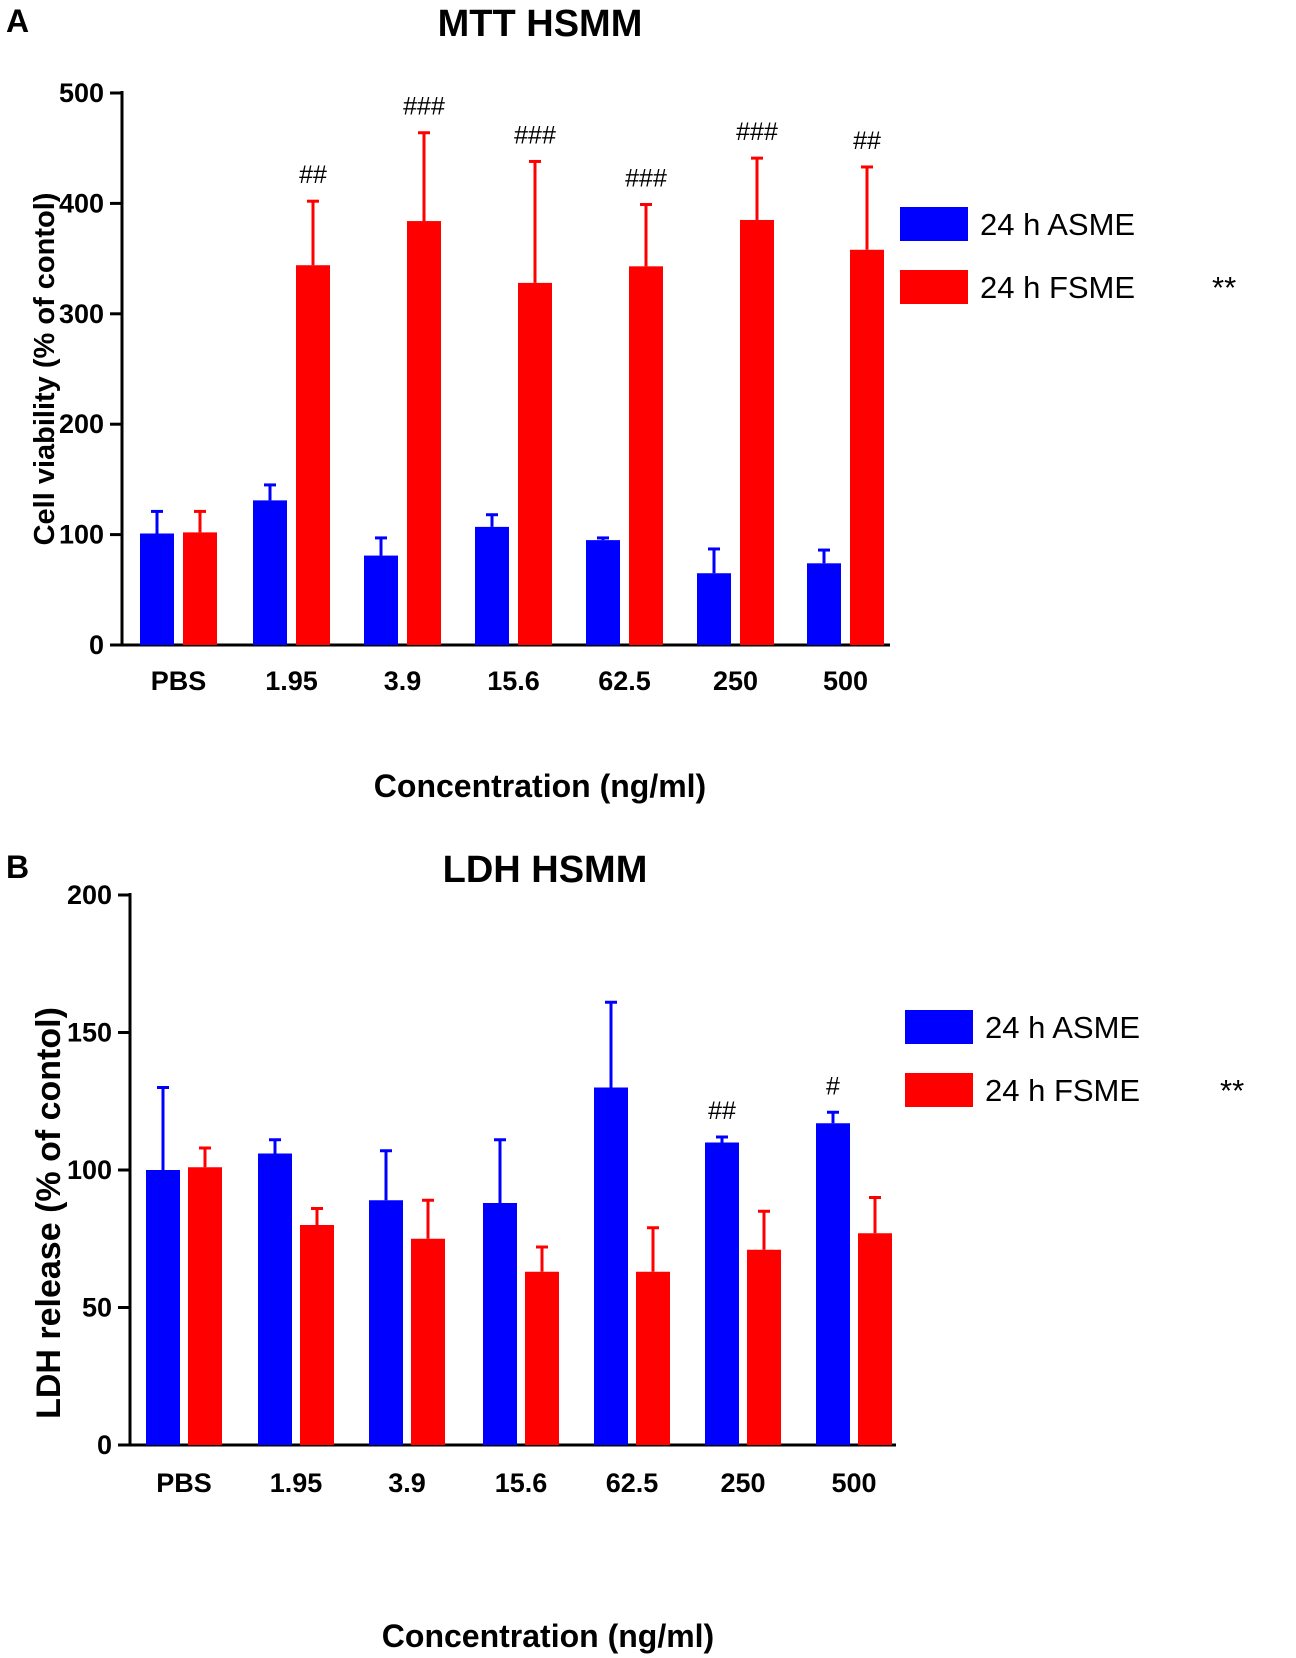  Describe the element at coordinates (735, 681) in the screenshot. I see `panel-a-x-tick-label: 250` at that location.